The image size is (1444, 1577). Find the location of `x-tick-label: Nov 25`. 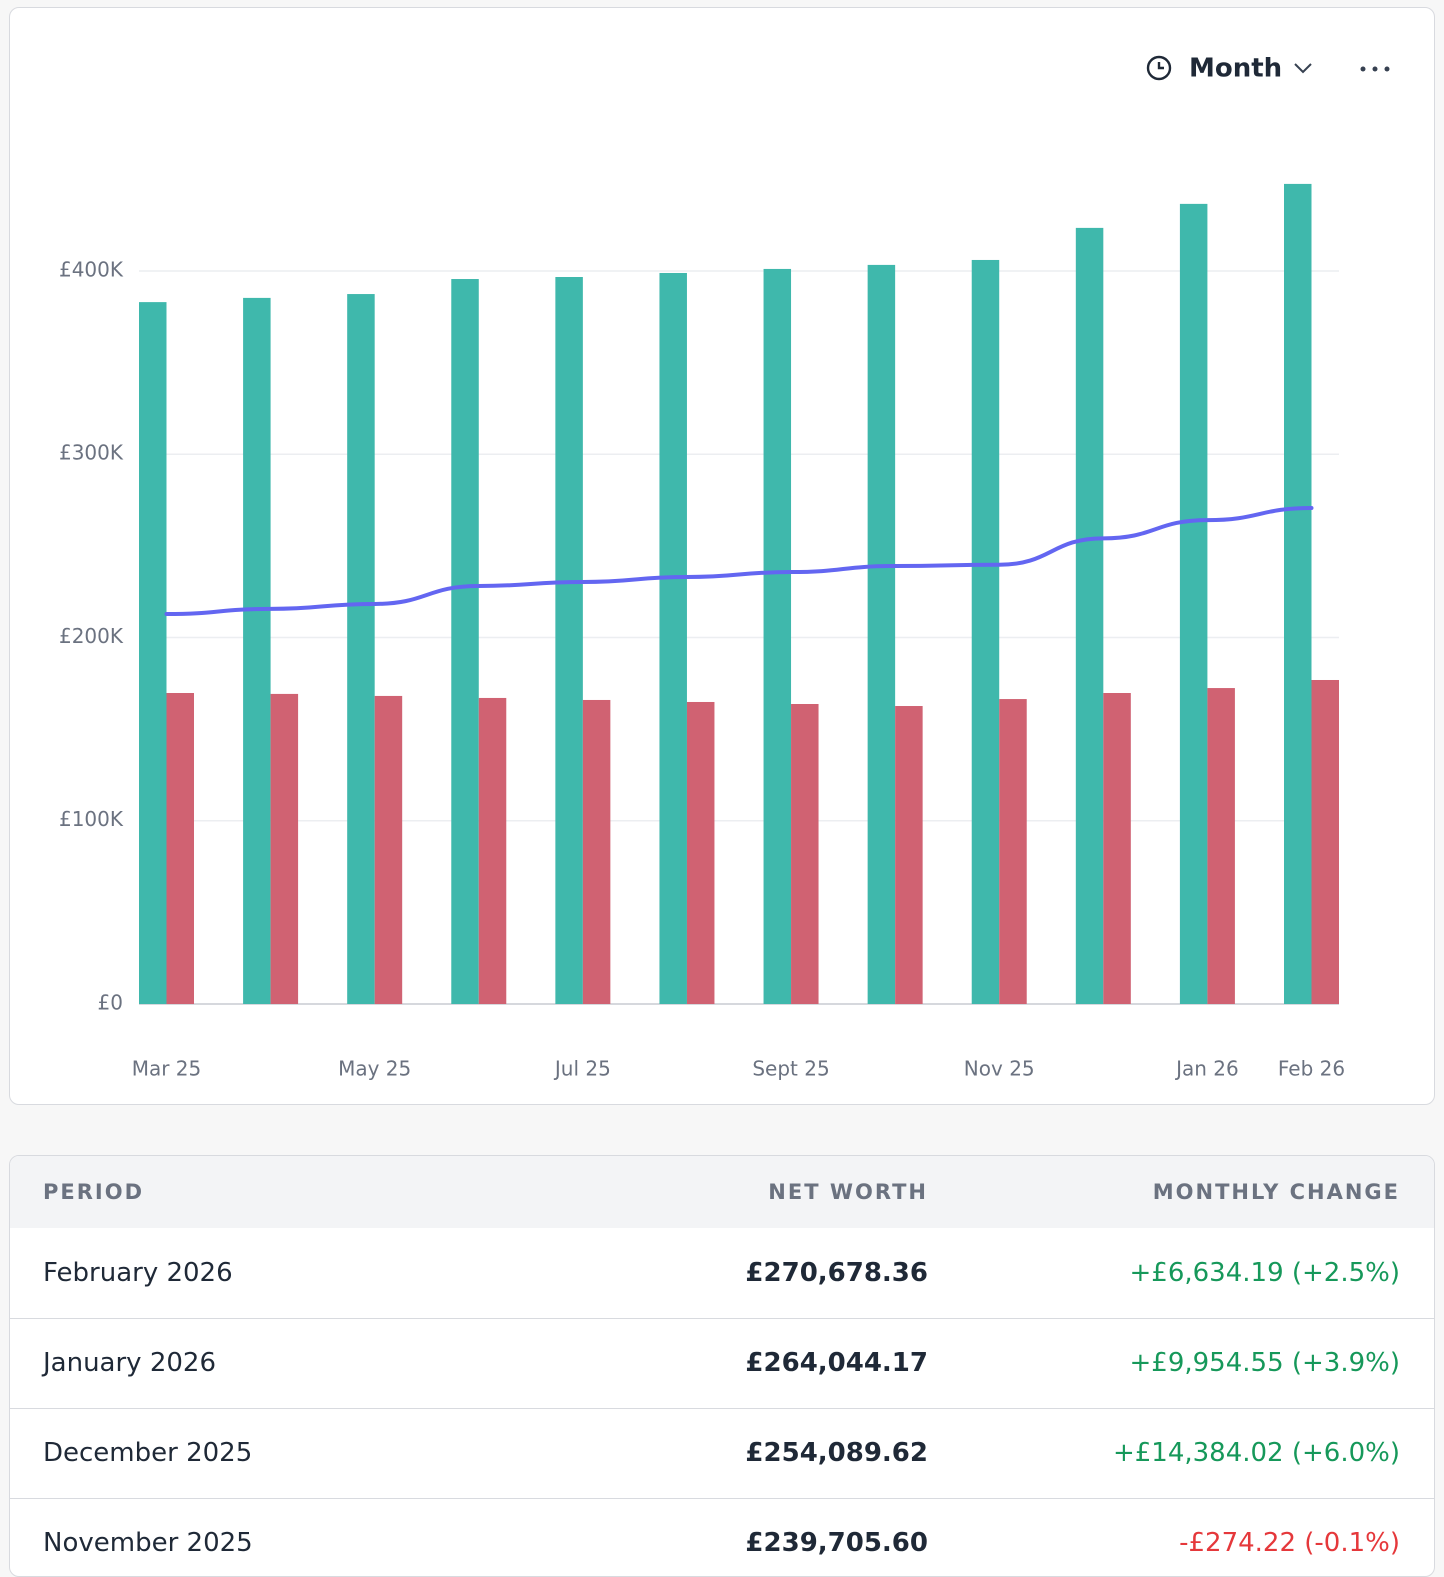

x-tick-label: Nov 25 is located at coordinates (999, 1069).